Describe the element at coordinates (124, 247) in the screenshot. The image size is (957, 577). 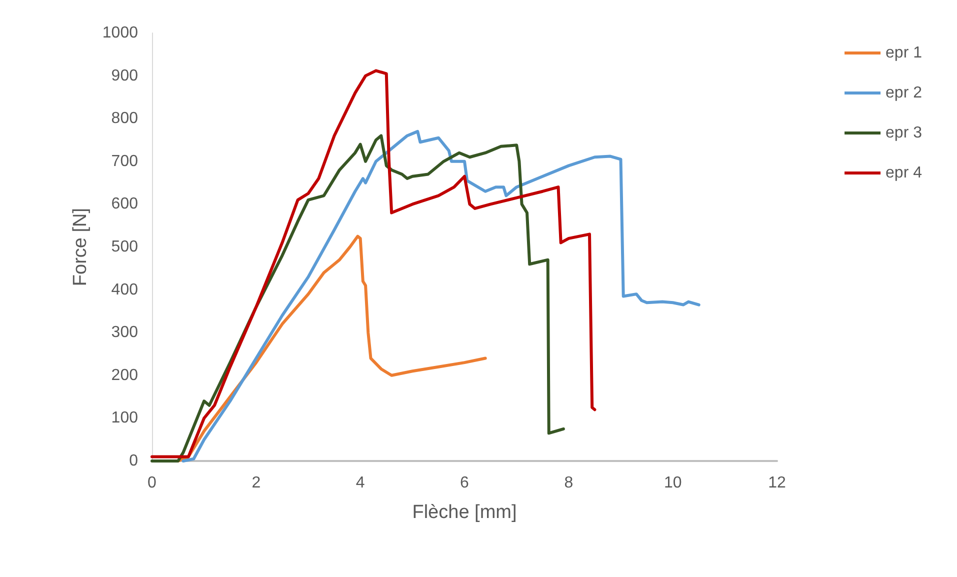
I see `y-tick-label: 500` at that location.